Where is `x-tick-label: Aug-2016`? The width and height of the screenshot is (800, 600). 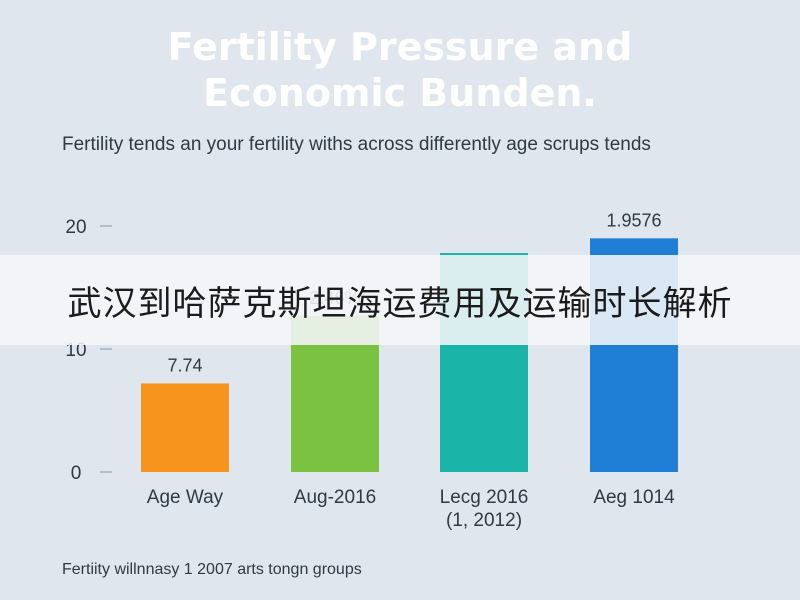 x-tick-label: Aug-2016 is located at coordinates (335, 497).